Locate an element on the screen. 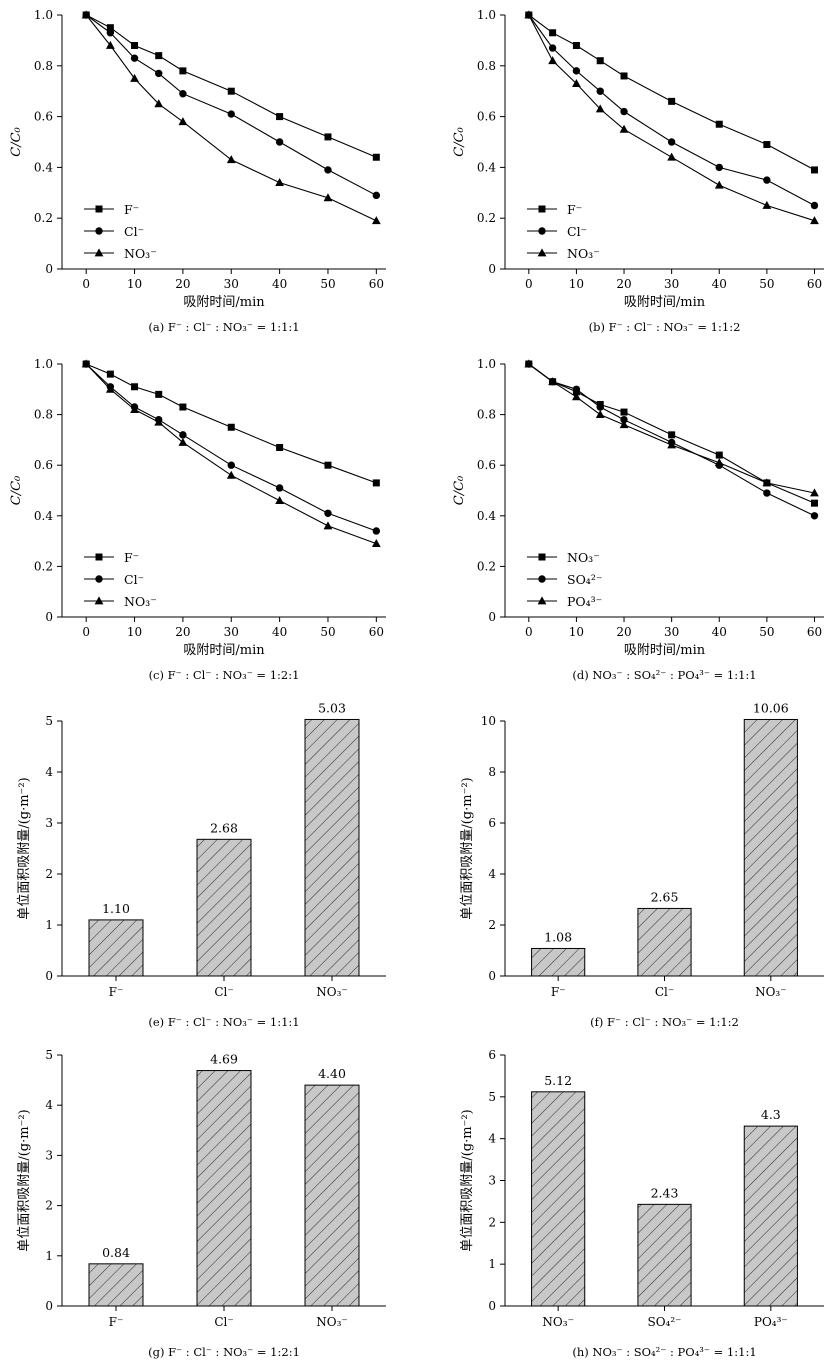 The height and width of the screenshot is (1360, 827). bar-value-label: 4.3 is located at coordinates (771, 1114).